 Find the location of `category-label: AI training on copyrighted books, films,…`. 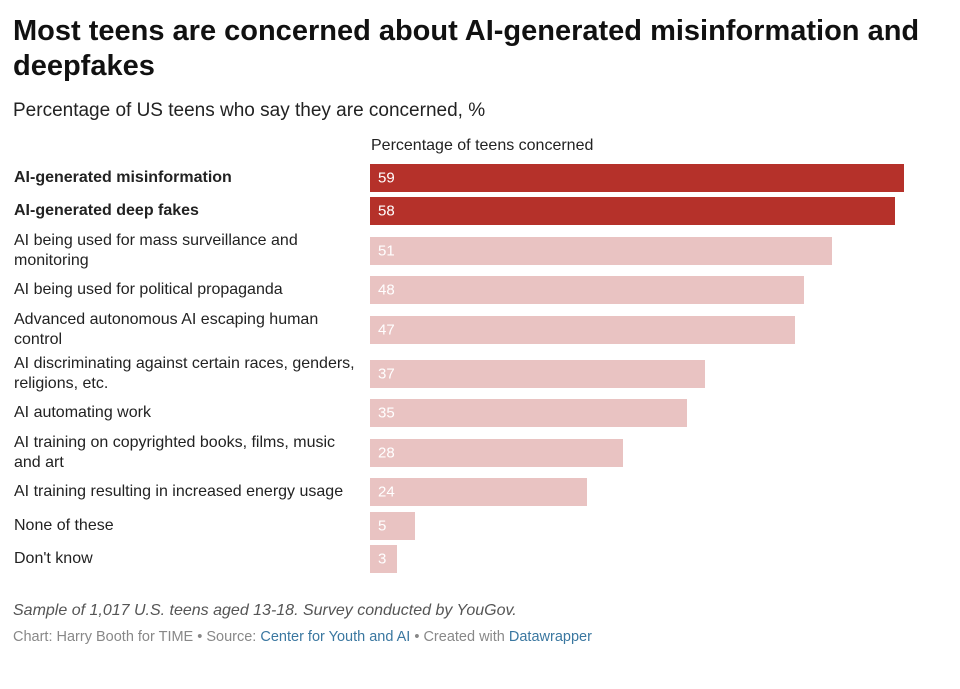

category-label: AI training on copyrighted books, films,… is located at coordinates (175, 452).